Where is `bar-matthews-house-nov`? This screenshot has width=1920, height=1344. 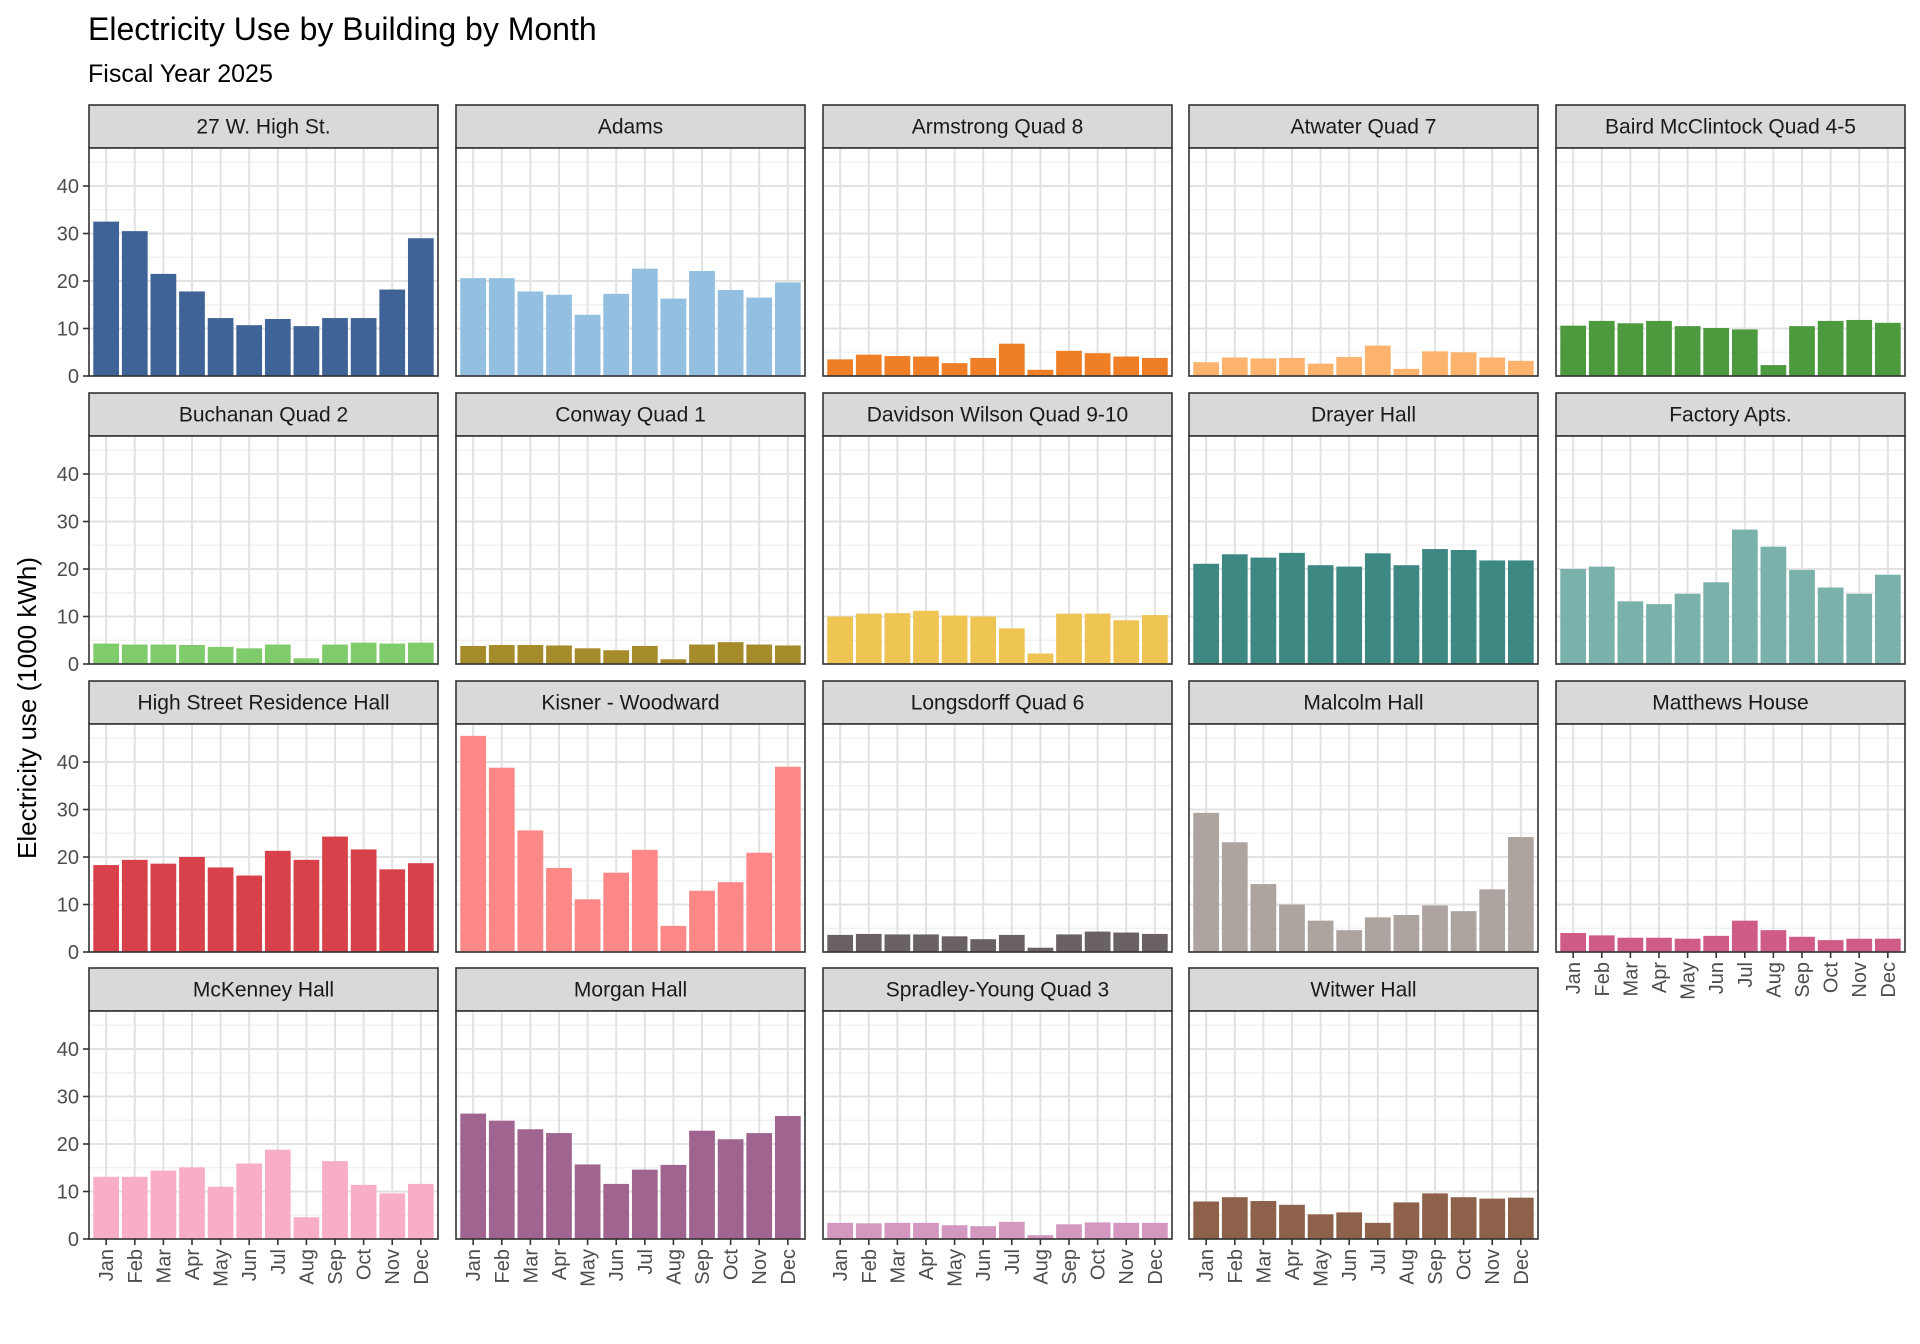
bar-matthews-house-nov is located at coordinates (1859, 945).